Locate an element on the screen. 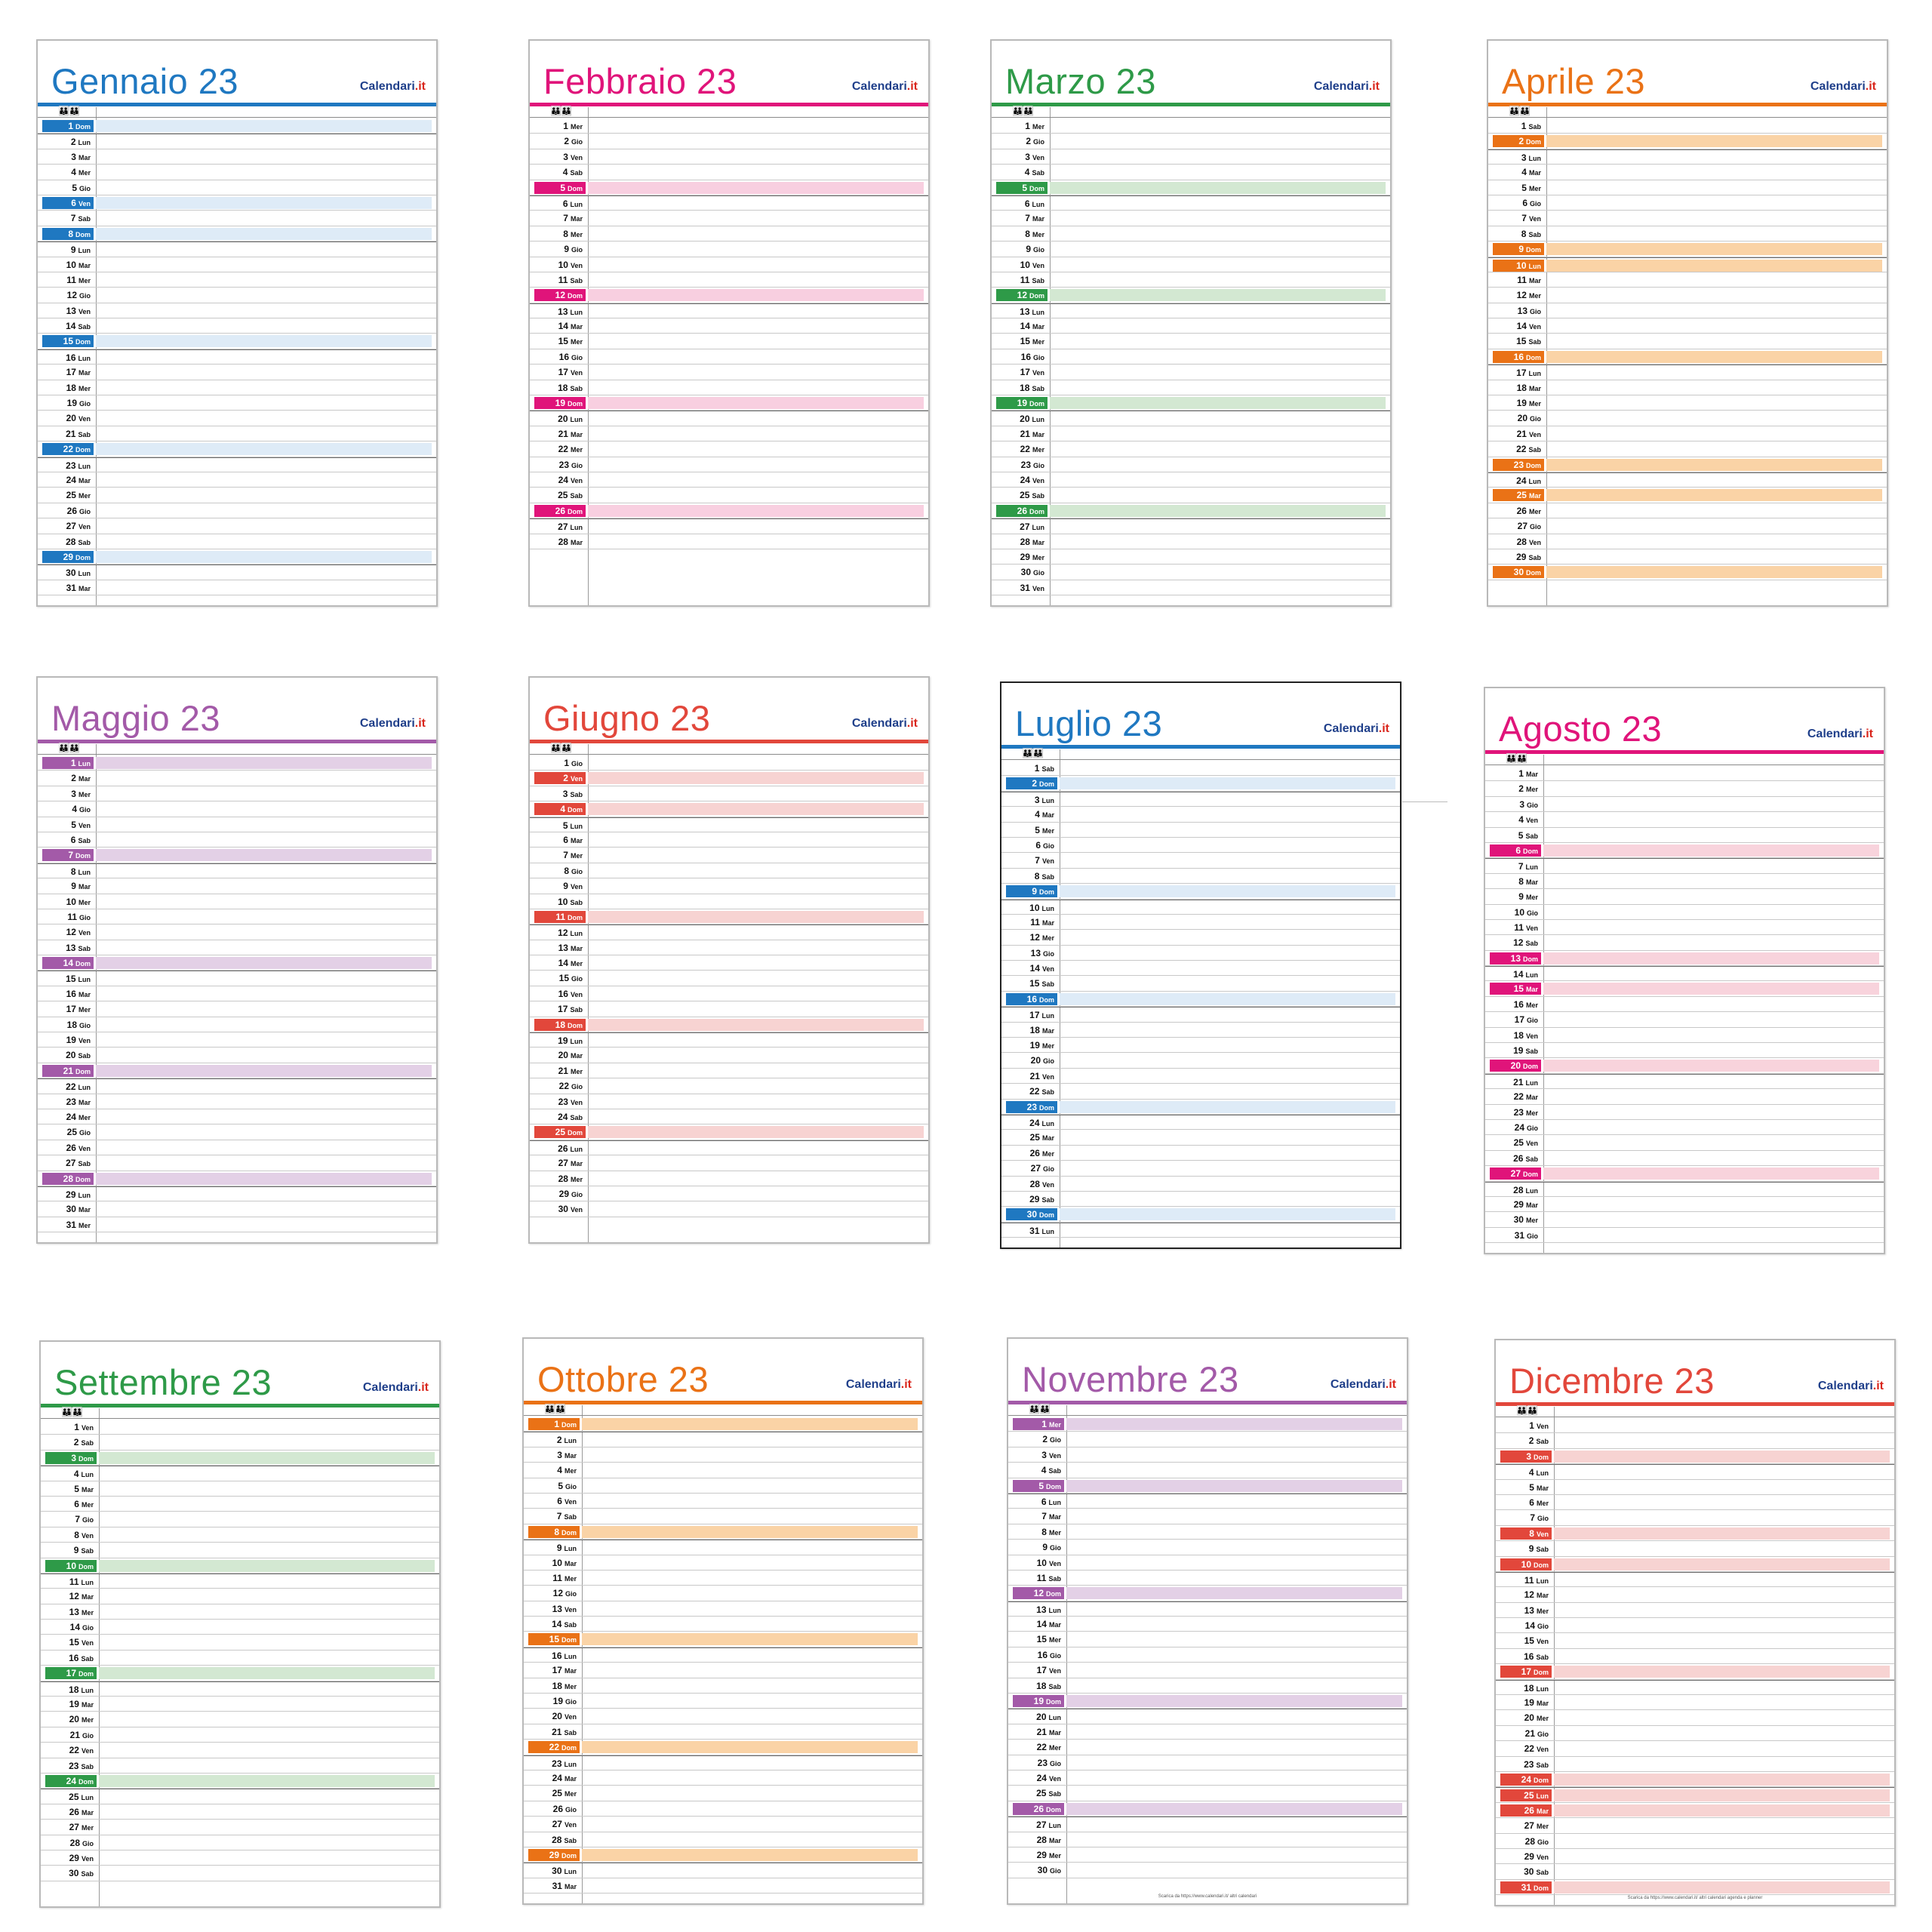 The image size is (1932, 1932). day-row: 1 Dom is located at coordinates (237, 126).